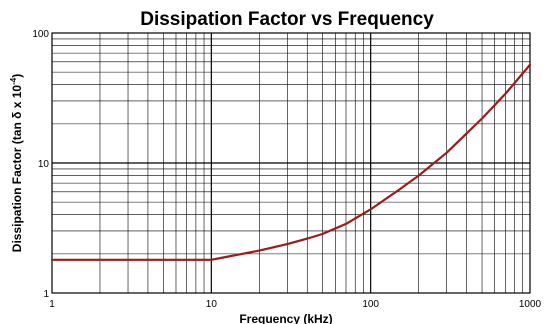  Describe the element at coordinates (530, 304) in the screenshot. I see `x-tick-label: 1000` at that location.